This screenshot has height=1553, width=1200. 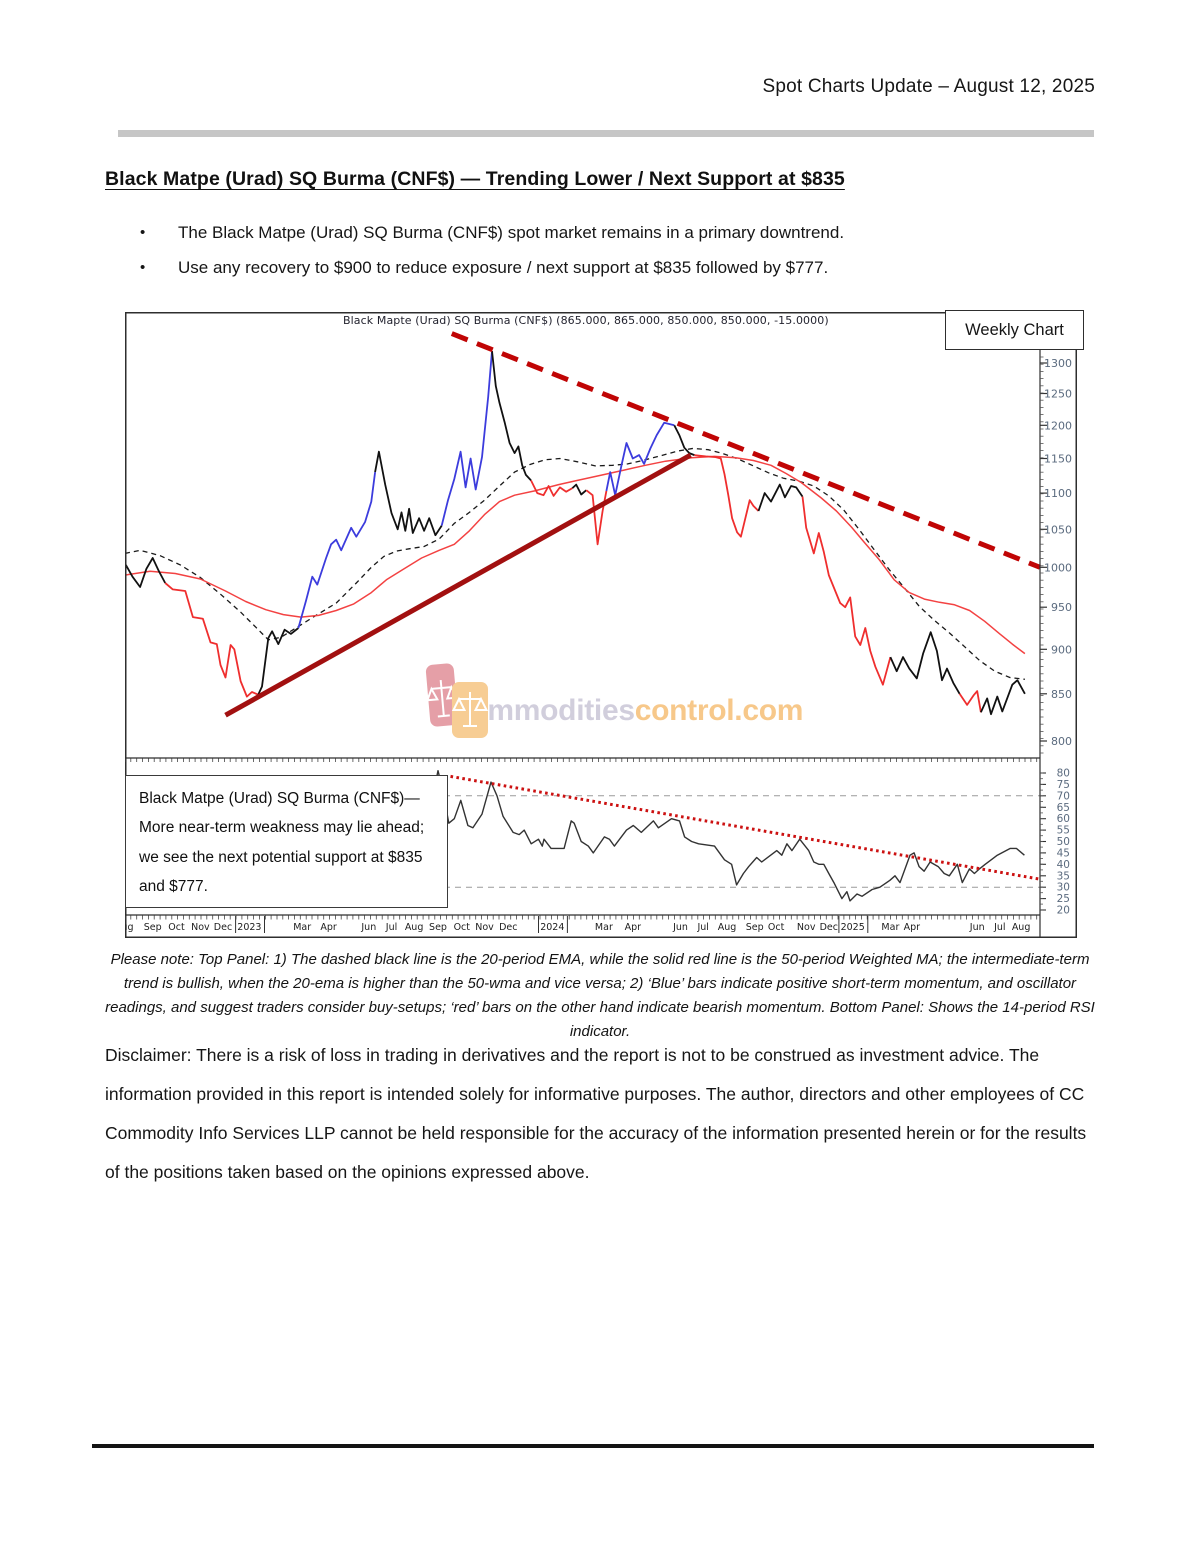 What do you see at coordinates (249, 927) in the screenshot?
I see `svg-text: 2023` at bounding box center [249, 927].